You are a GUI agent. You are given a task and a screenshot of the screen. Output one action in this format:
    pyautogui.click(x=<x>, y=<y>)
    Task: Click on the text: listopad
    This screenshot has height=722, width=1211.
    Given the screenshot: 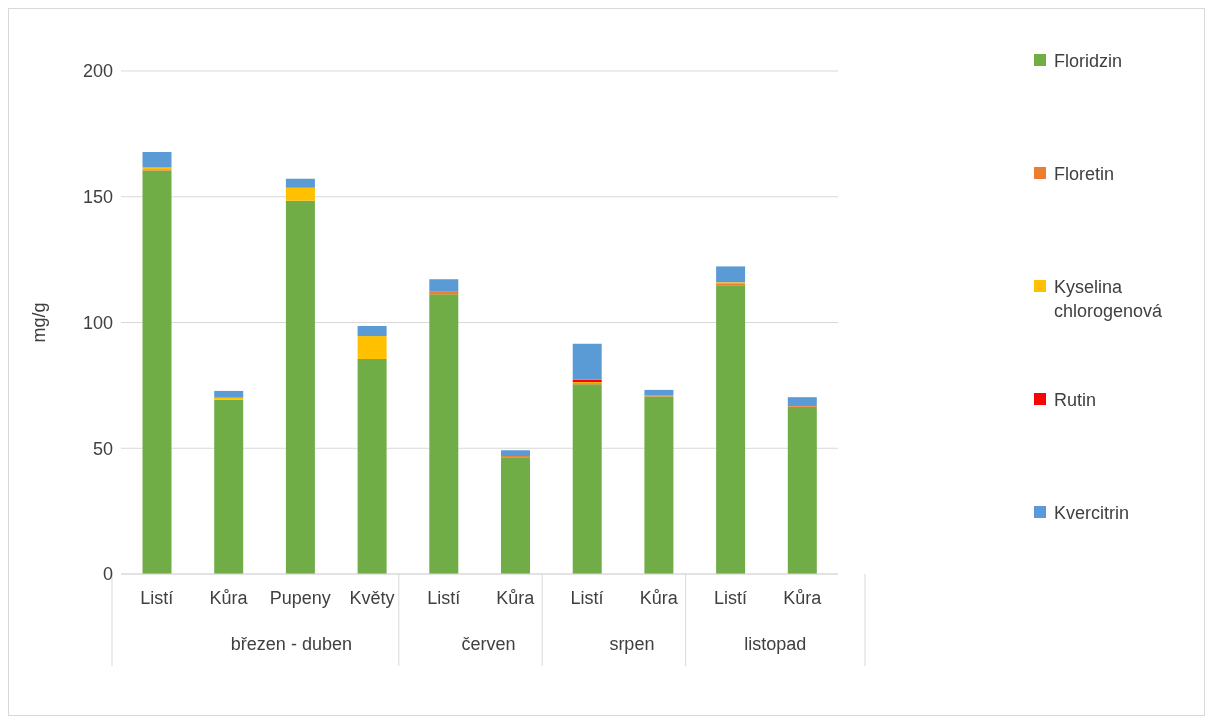 What is the action you would take?
    pyautogui.click(x=775, y=644)
    